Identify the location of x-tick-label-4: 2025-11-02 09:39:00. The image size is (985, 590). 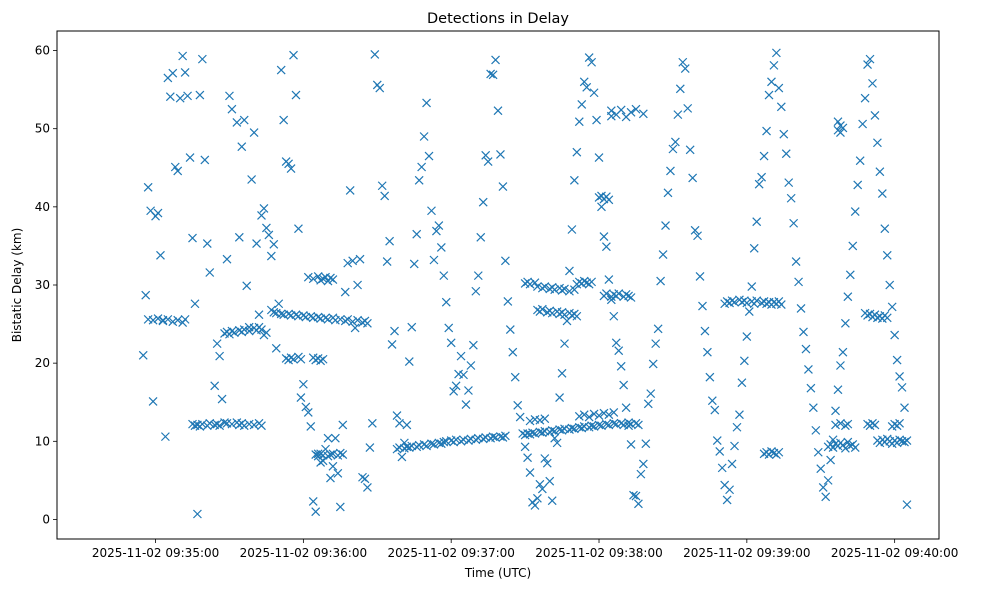
(746, 553).